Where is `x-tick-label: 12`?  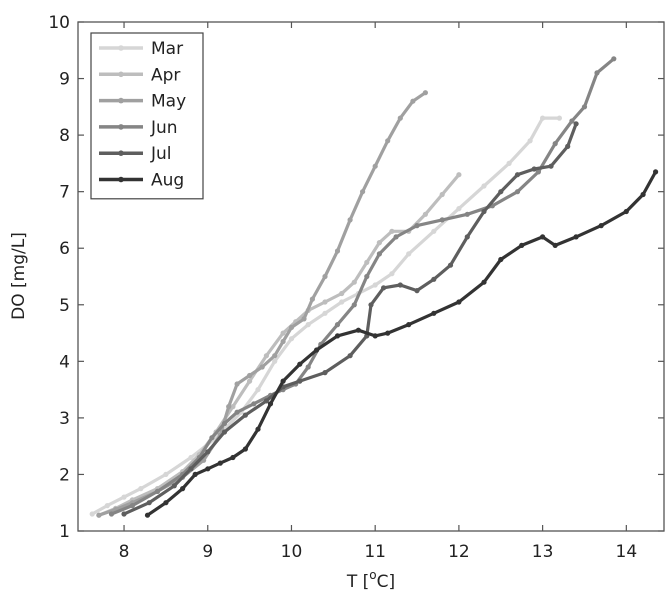 x-tick-label: 12 is located at coordinates (459, 552).